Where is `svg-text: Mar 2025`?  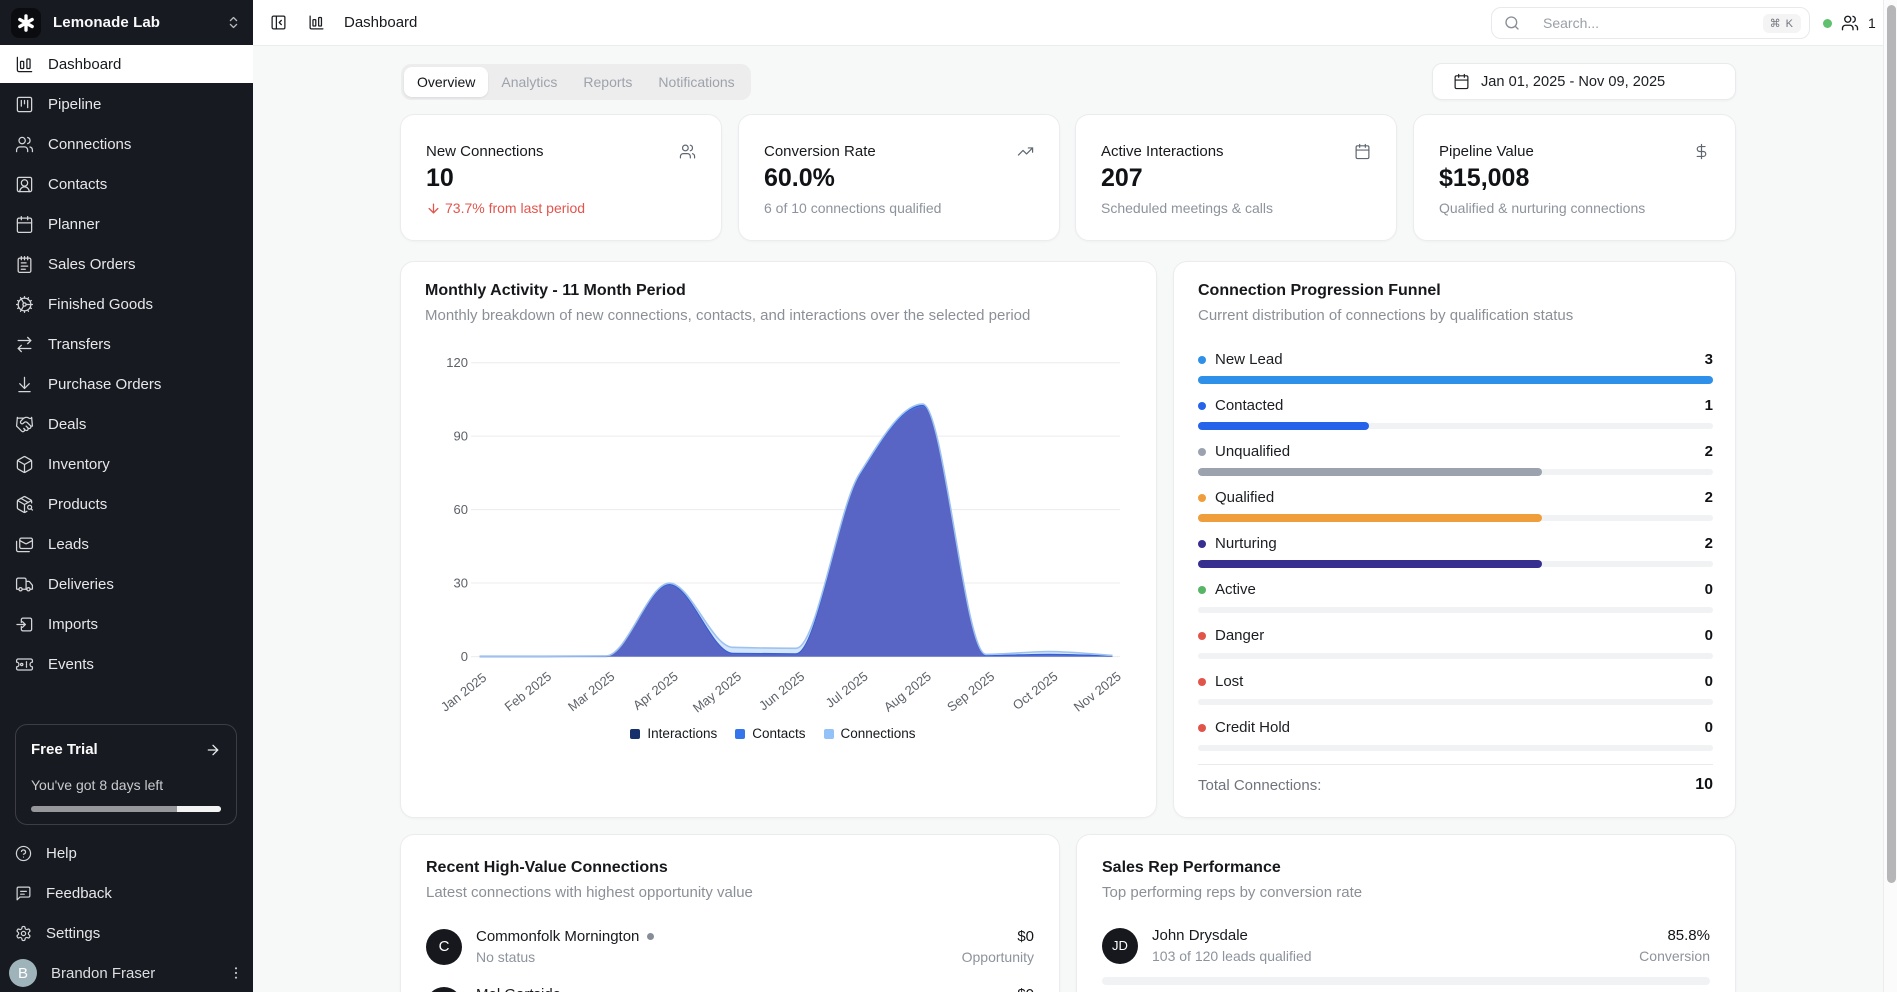 svg-text: Mar 2025 is located at coordinates (591, 692).